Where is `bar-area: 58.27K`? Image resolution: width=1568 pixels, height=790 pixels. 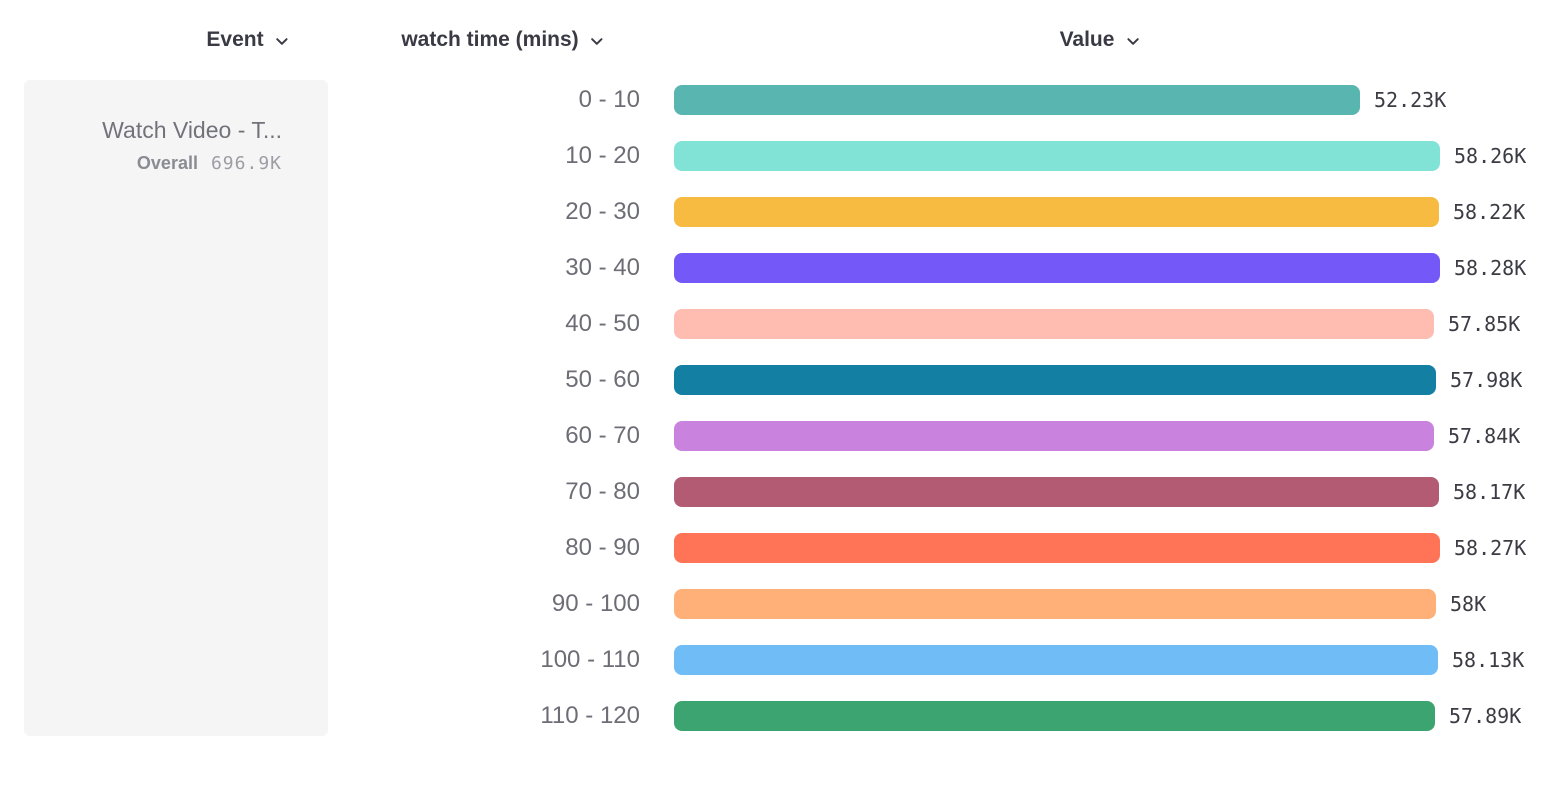
bar-area: 58.27K is located at coordinates (1121, 548).